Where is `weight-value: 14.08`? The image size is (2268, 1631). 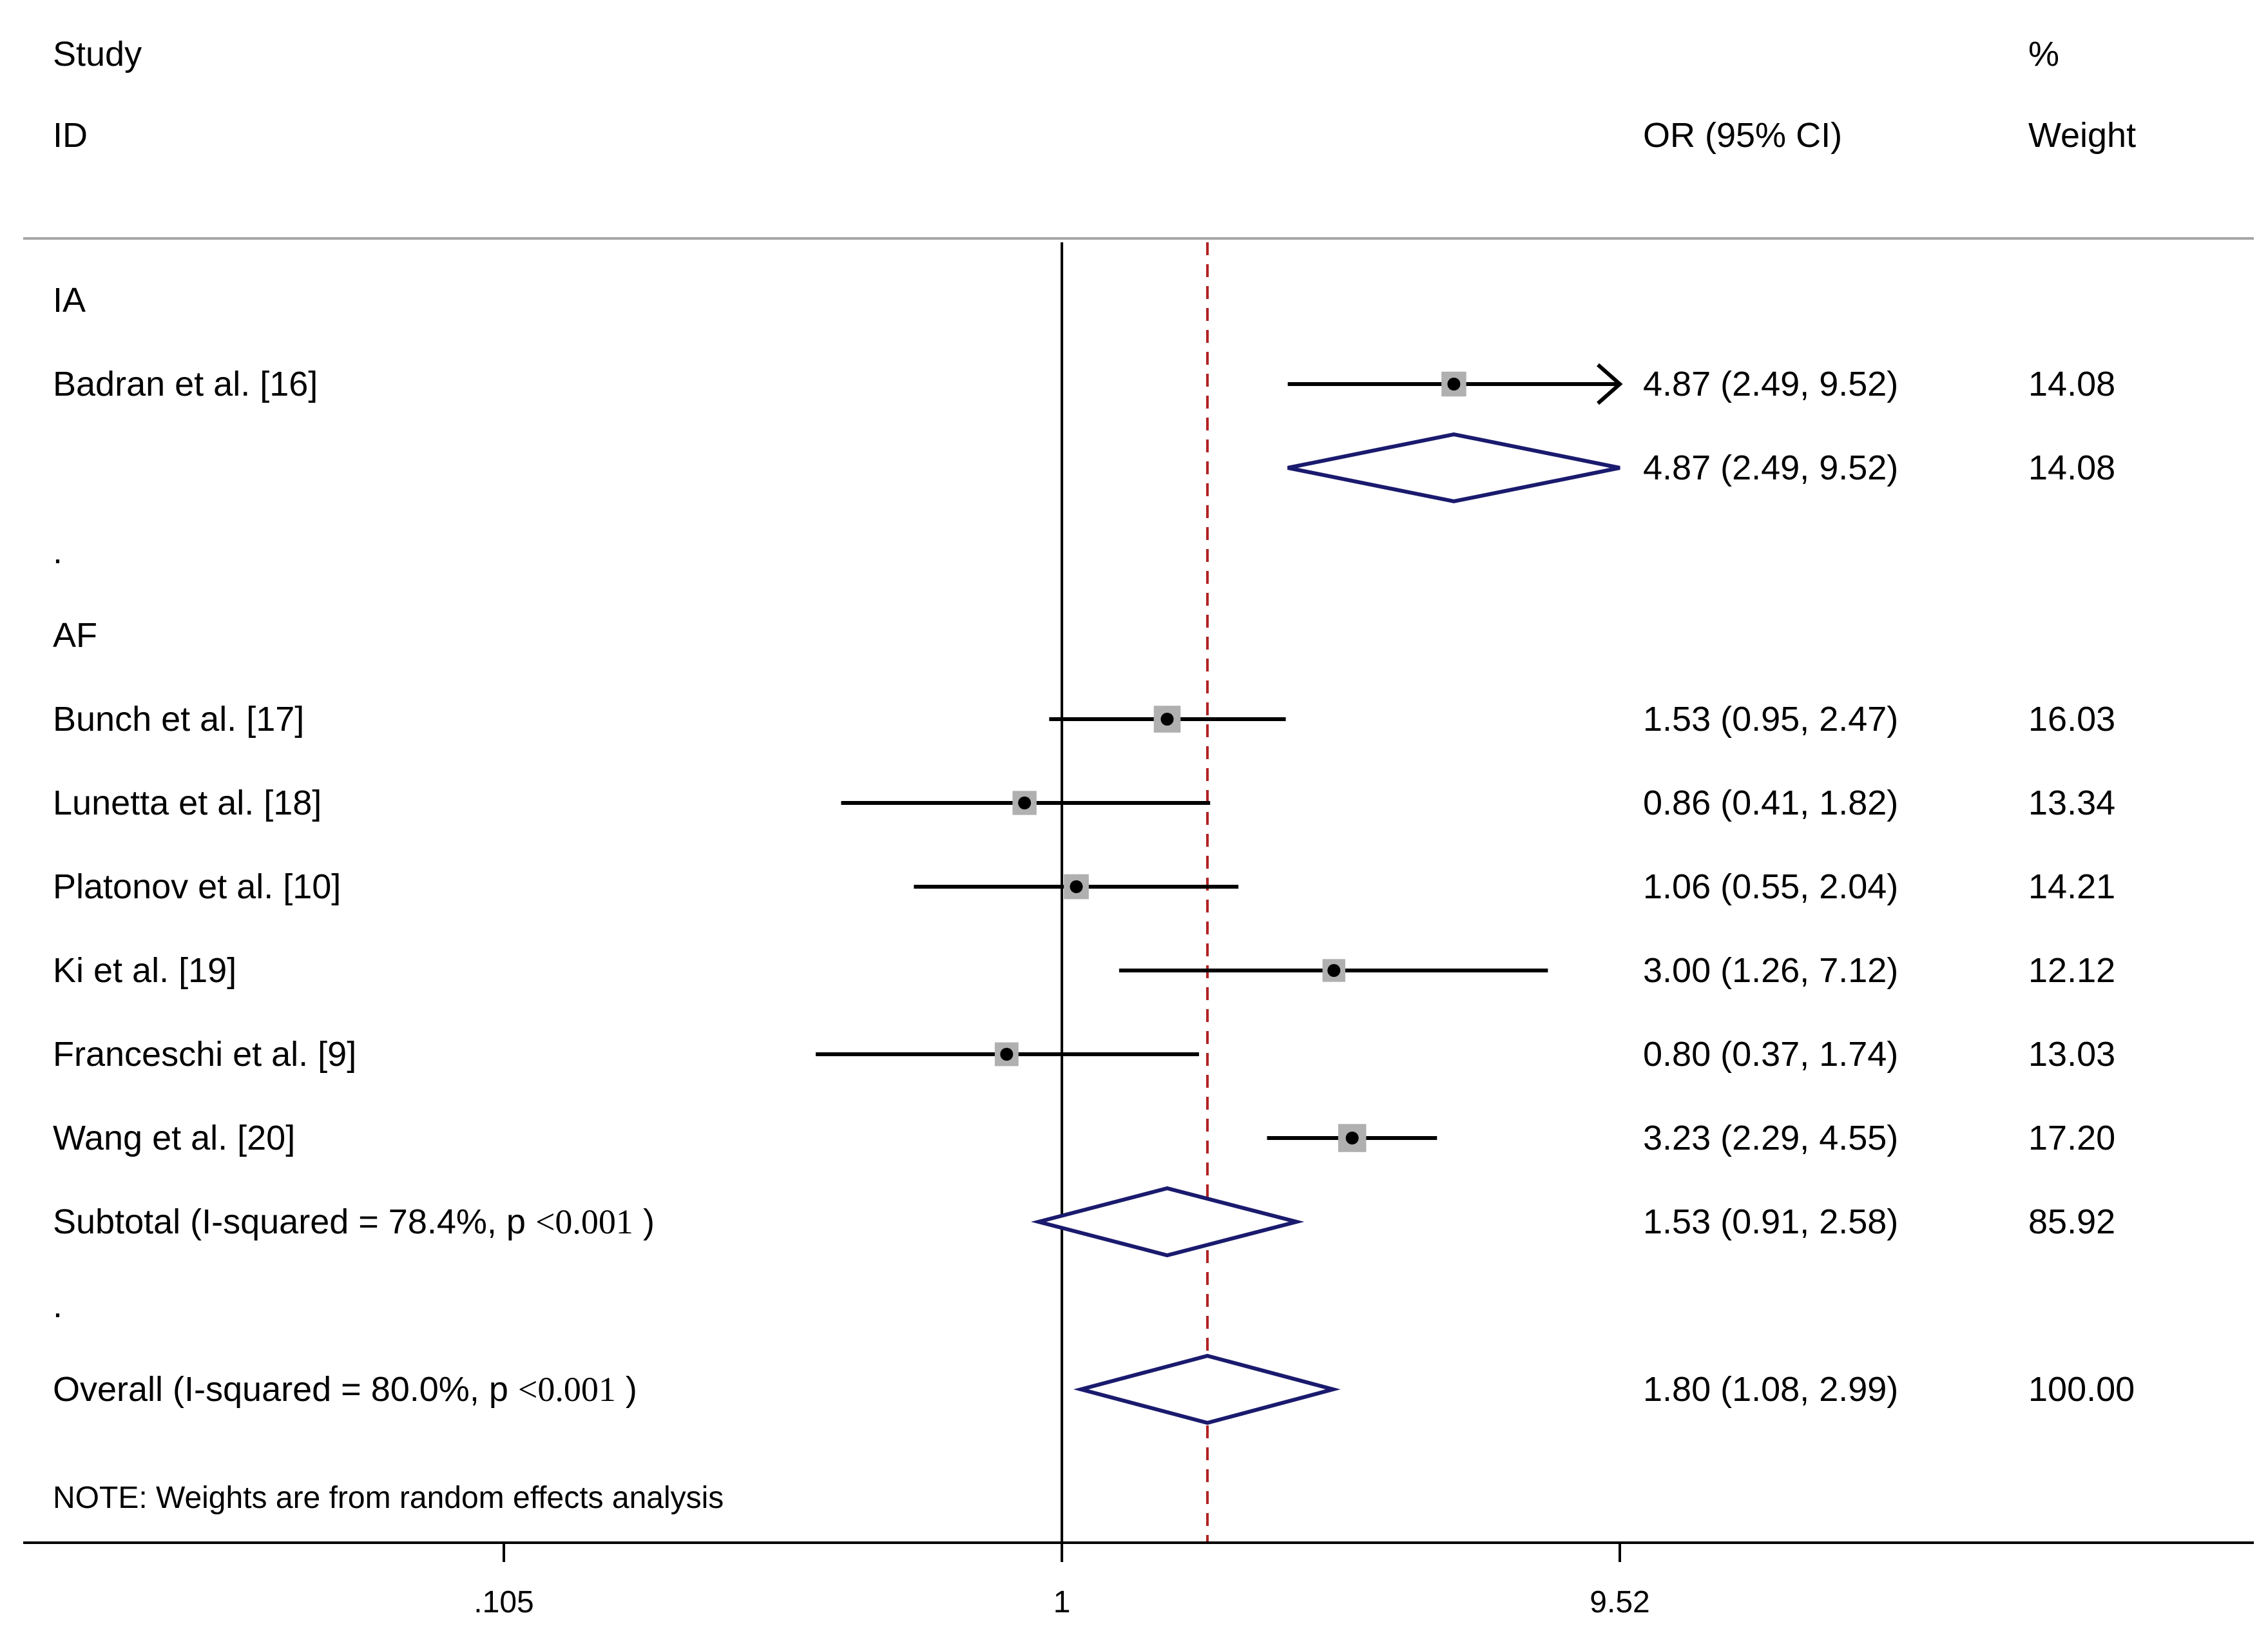
weight-value: 14.08 is located at coordinates (2071, 384).